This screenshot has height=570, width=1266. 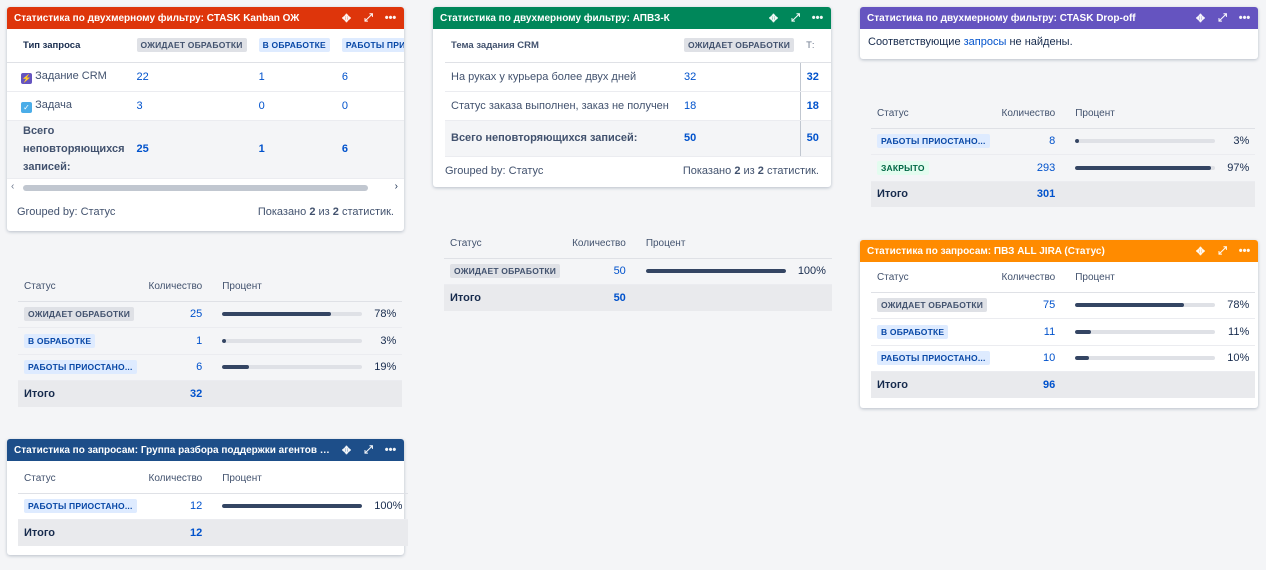 What do you see at coordinates (985, 42) in the screenshot?
I see `issues-link: запросы` at bounding box center [985, 42].